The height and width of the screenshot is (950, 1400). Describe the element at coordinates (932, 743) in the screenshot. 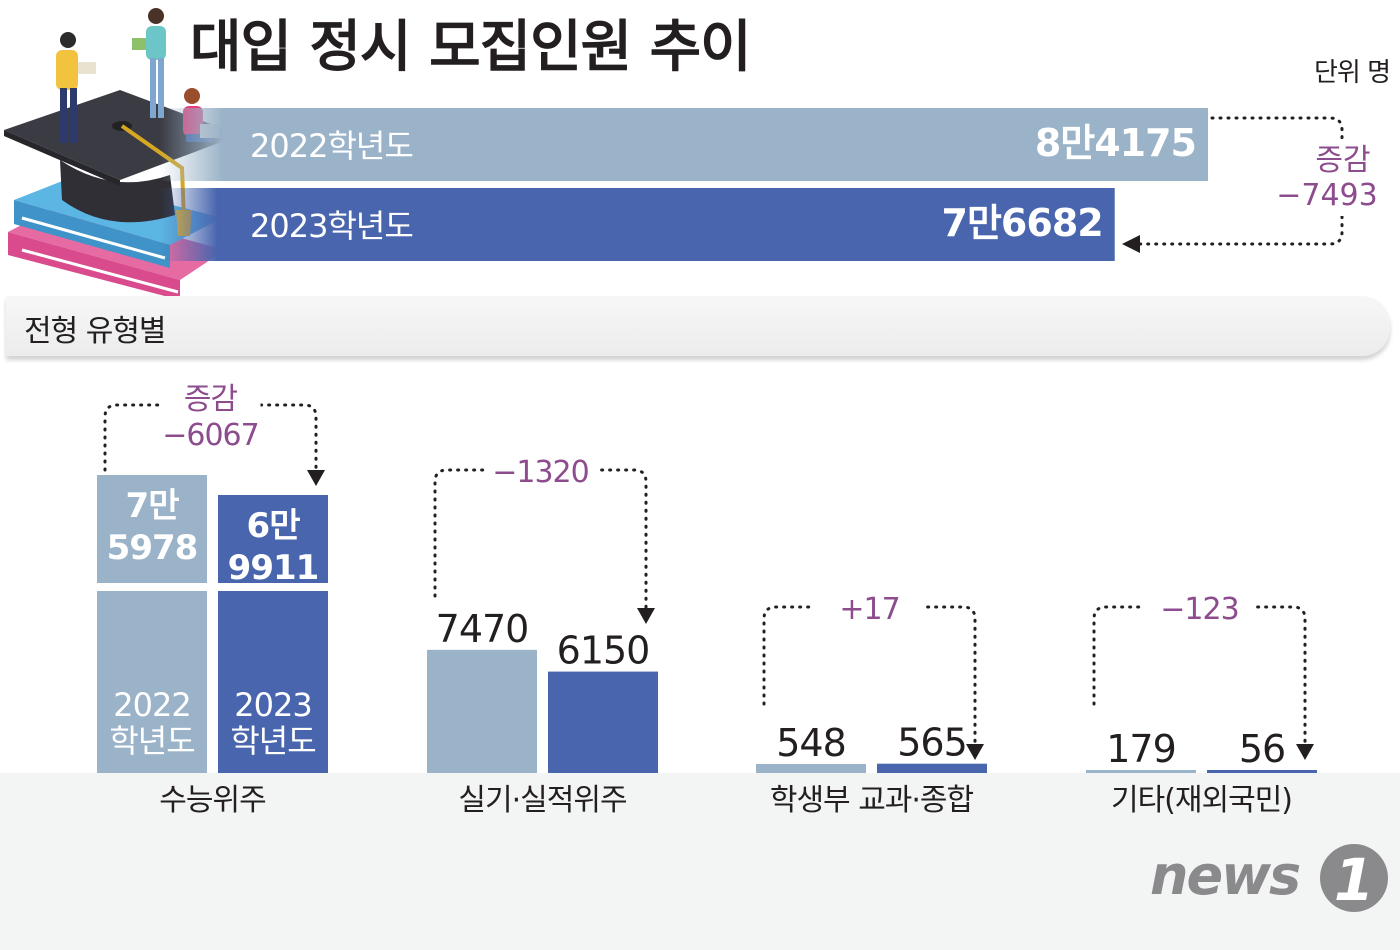

I see `value-label-2-1: 565` at that location.